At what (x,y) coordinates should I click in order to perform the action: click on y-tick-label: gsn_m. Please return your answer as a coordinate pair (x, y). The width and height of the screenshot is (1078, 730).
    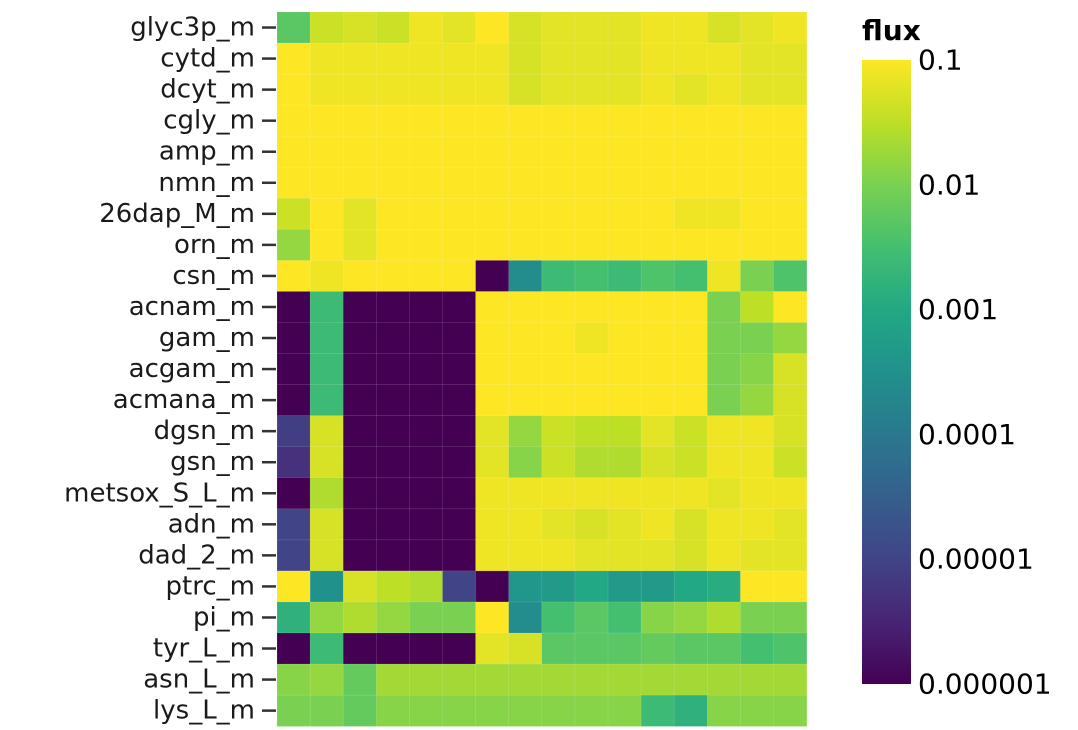
    Looking at the image, I should click on (212, 462).